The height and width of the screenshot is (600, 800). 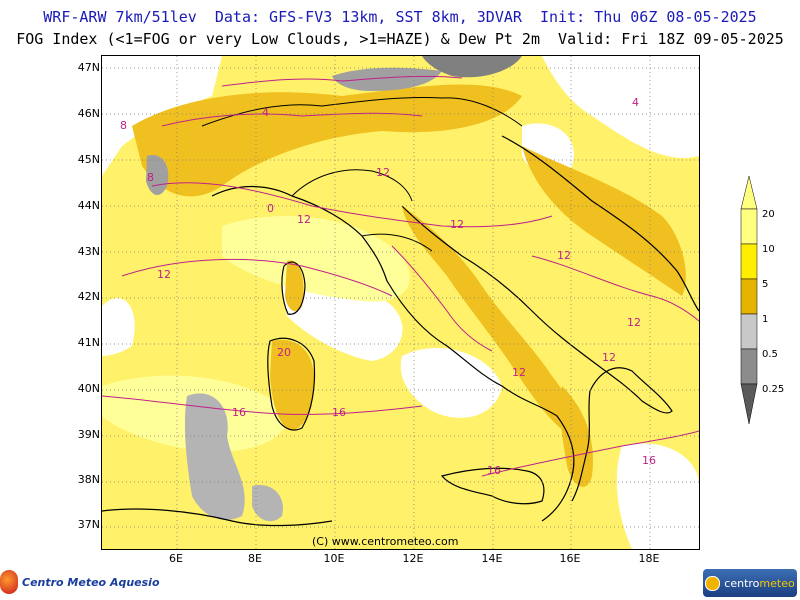 I want to click on contour-label-12h: 12, so click(x=519, y=372).